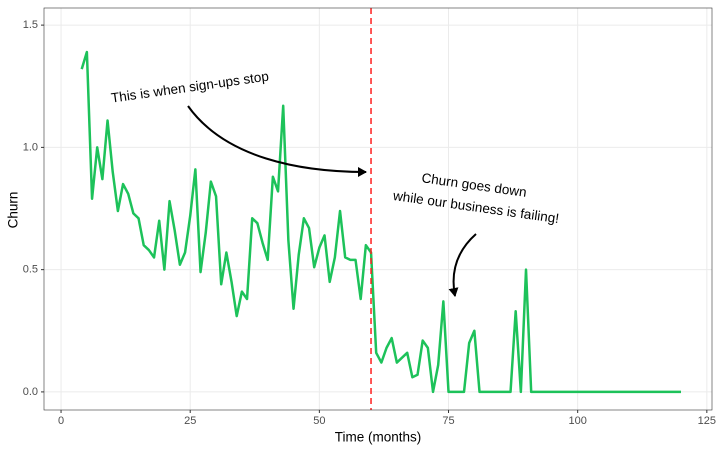  What do you see at coordinates (448, 421) in the screenshot?
I see `x-tick-label: 75` at bounding box center [448, 421].